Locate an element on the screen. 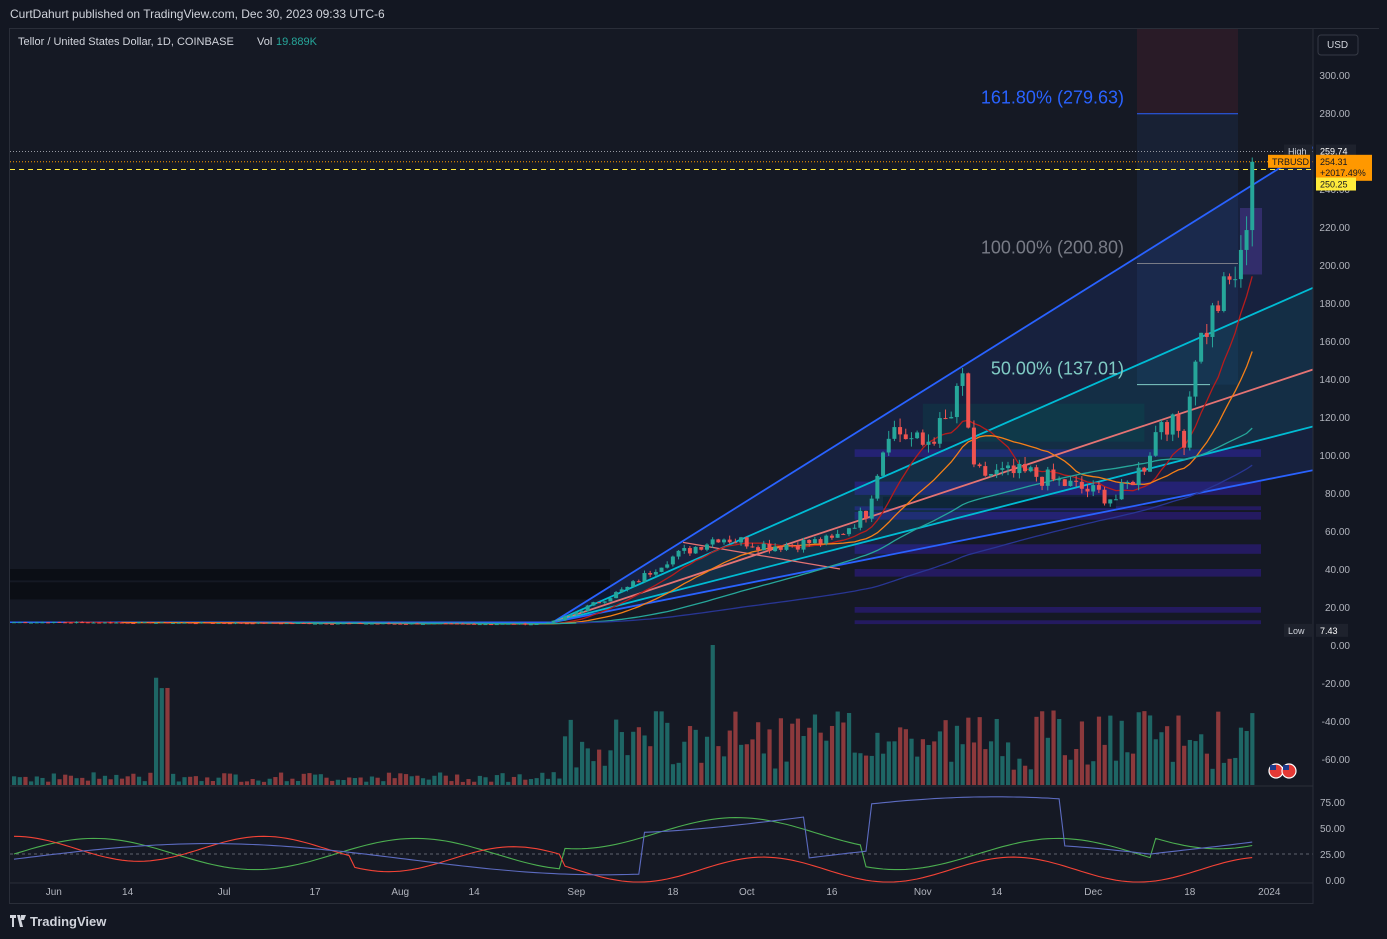  osc-tick-label: 75.00 is located at coordinates (1332, 803).